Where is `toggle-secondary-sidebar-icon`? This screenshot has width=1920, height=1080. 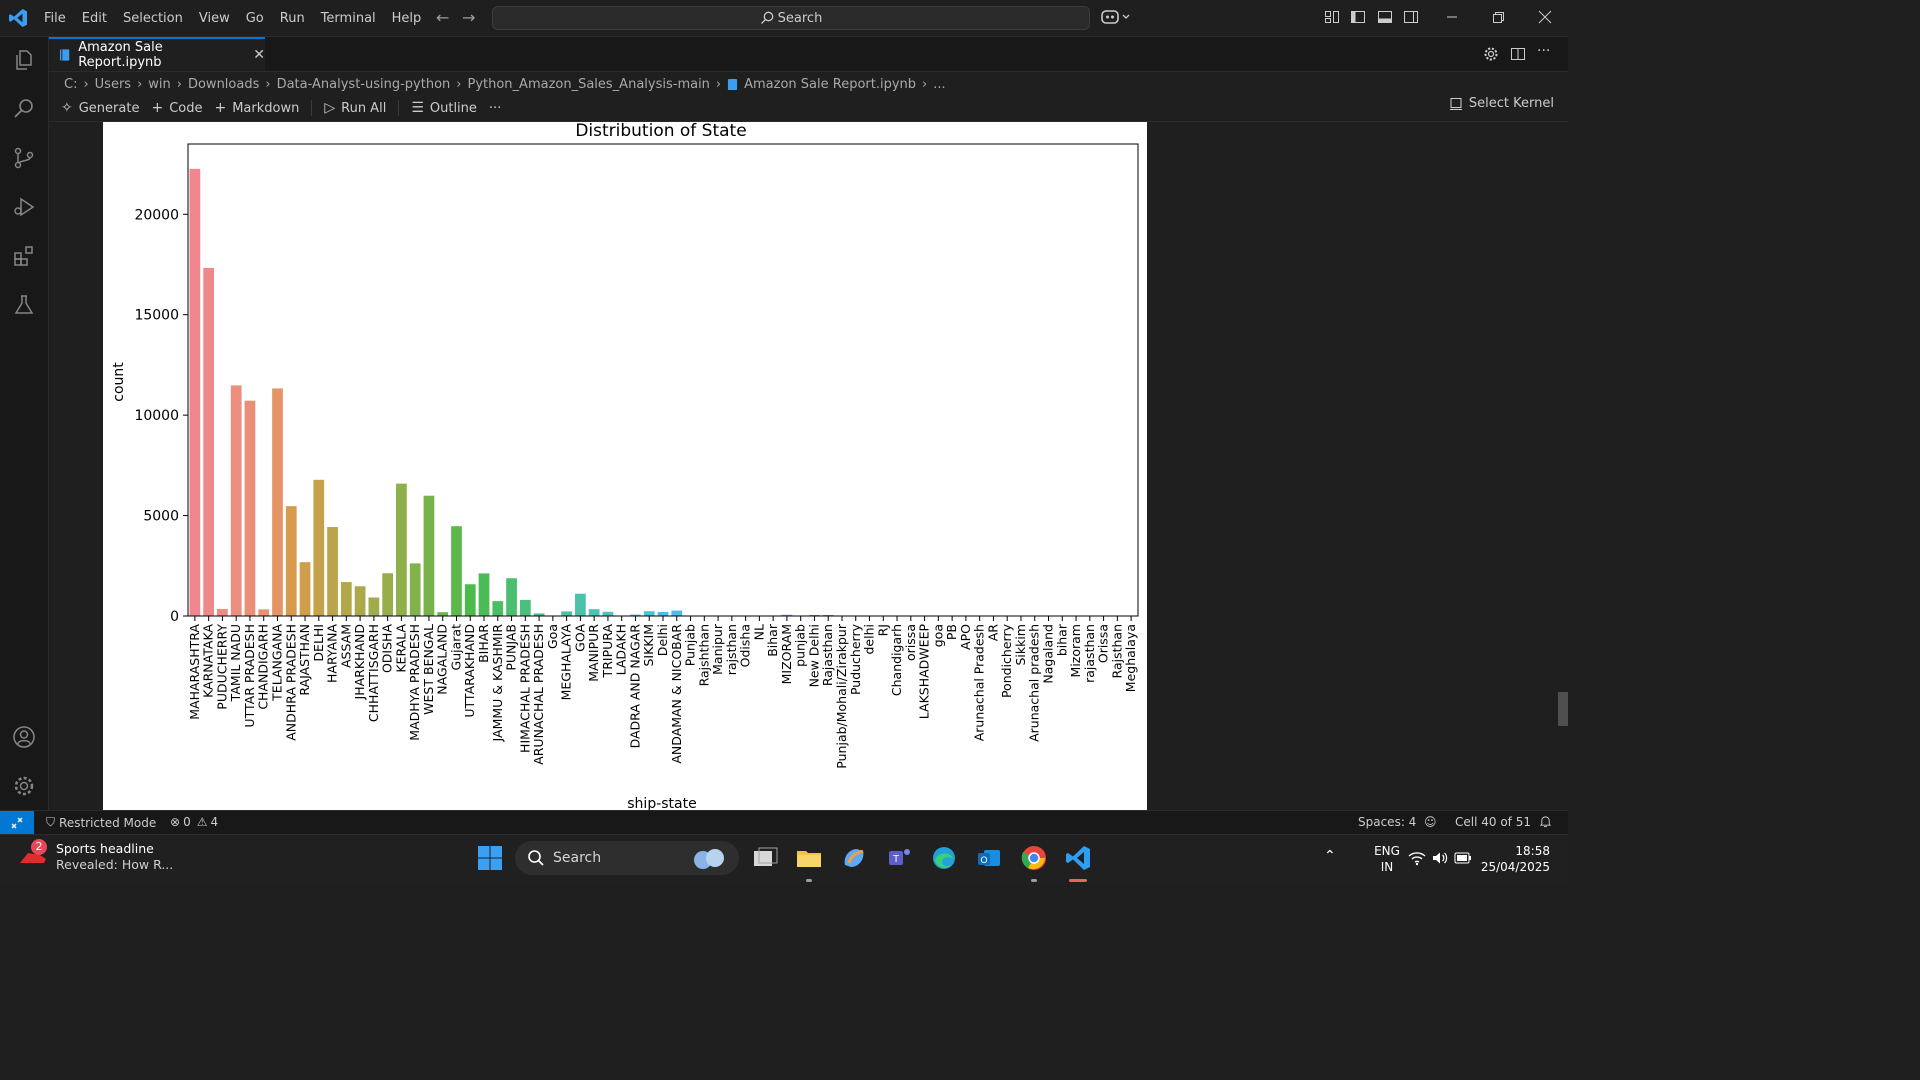
toggle-secondary-sidebar-icon is located at coordinates (1411, 17).